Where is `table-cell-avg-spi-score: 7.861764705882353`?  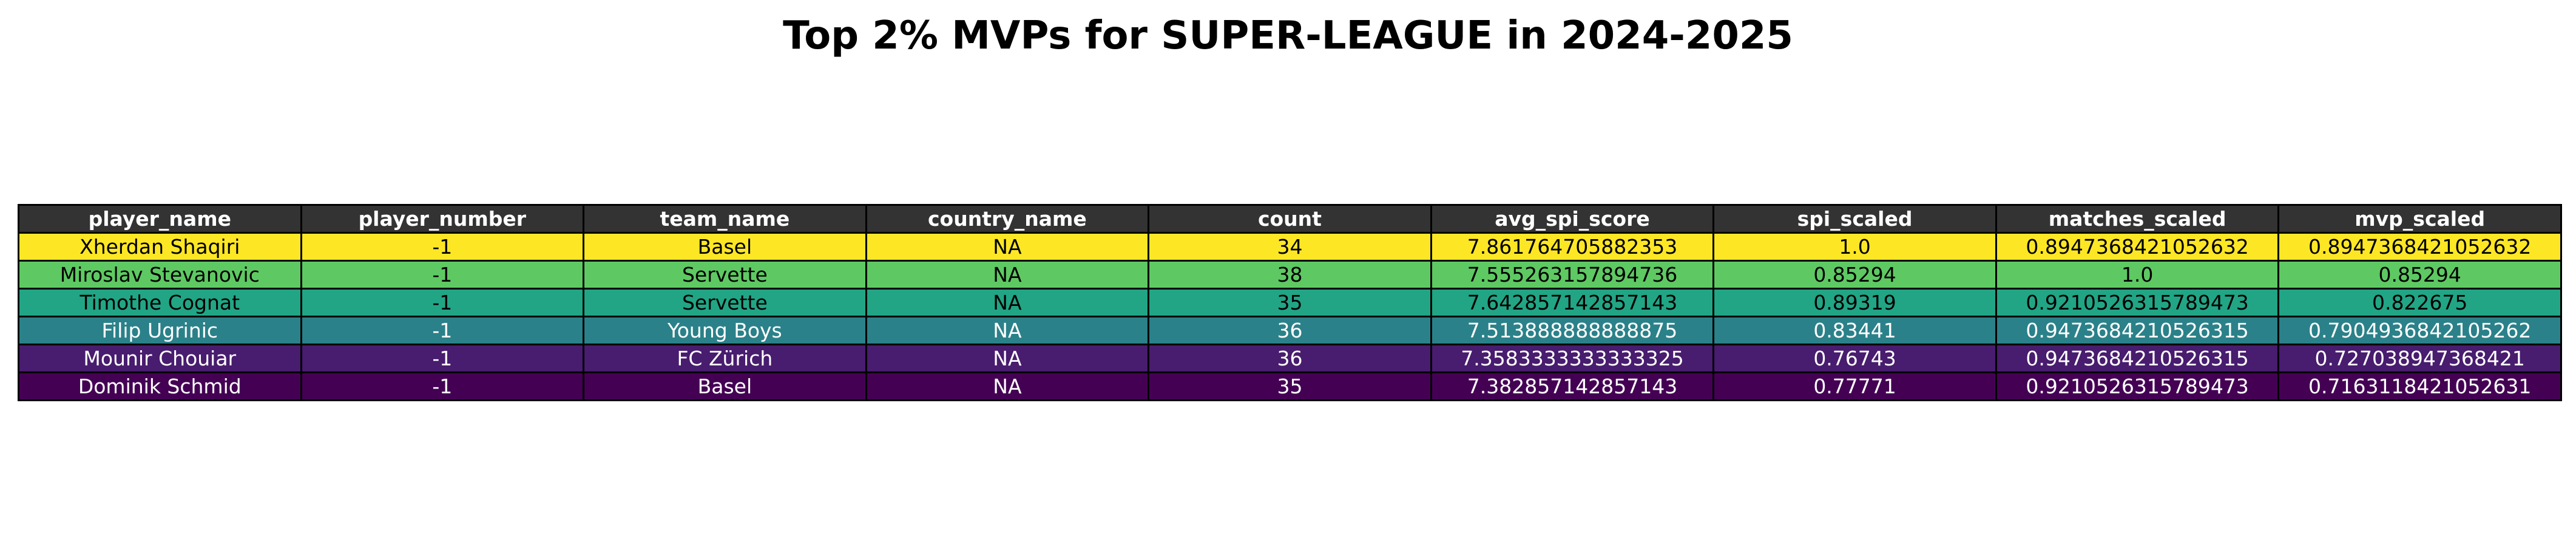
table-cell-avg-spi-score: 7.861764705882353 is located at coordinates (1572, 247).